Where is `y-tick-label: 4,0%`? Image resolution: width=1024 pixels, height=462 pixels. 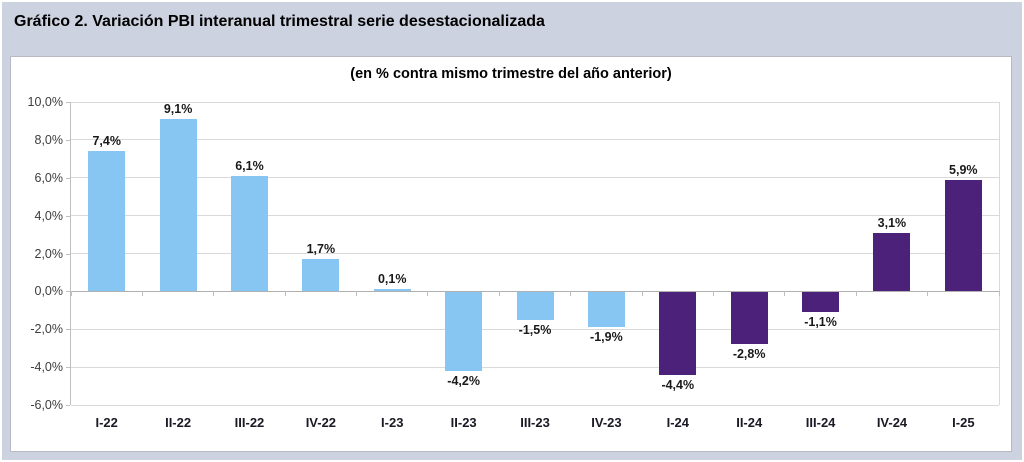
y-tick-label: 4,0% is located at coordinates (49, 215).